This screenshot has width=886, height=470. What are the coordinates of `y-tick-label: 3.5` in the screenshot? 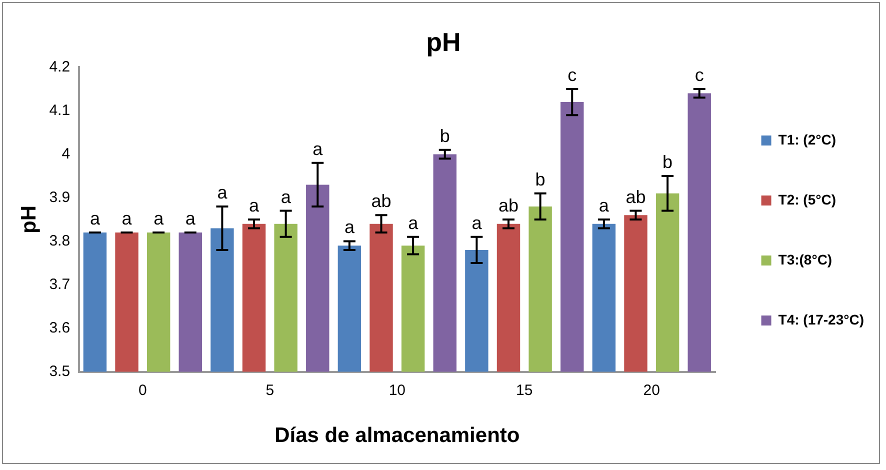 It's located at (59, 371).